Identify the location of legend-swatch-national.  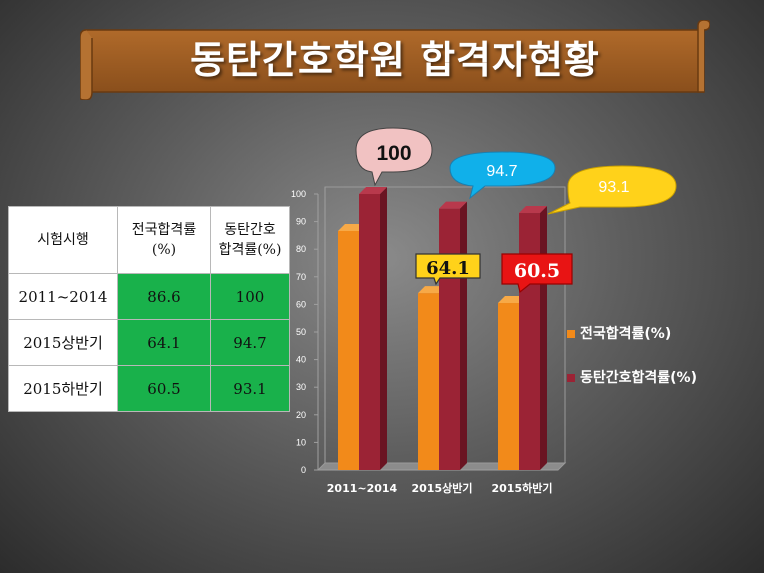
(571, 334).